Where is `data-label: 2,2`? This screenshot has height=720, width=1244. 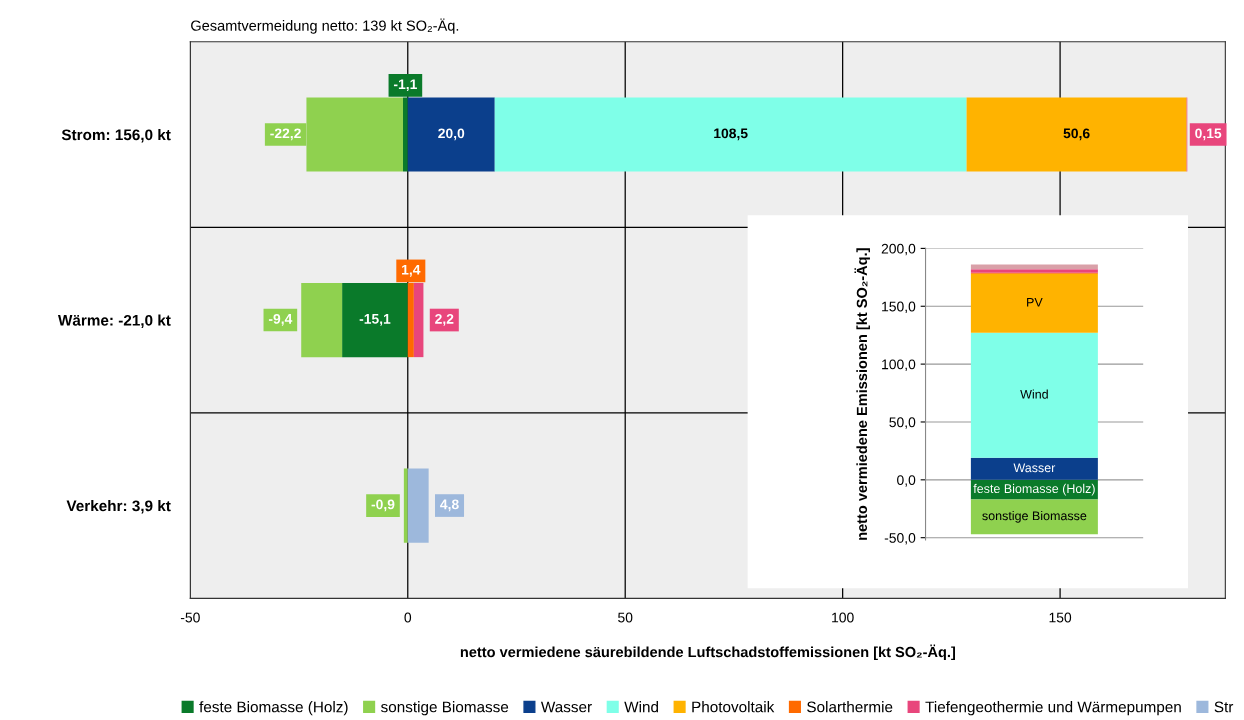 data-label: 2,2 is located at coordinates (444, 319).